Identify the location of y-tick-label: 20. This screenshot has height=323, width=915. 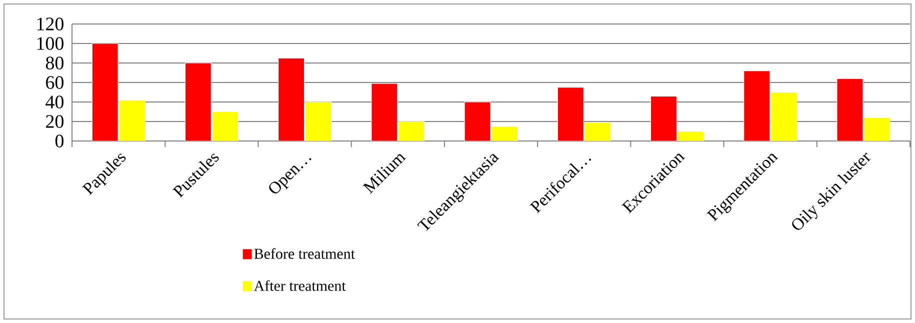
(55, 121).